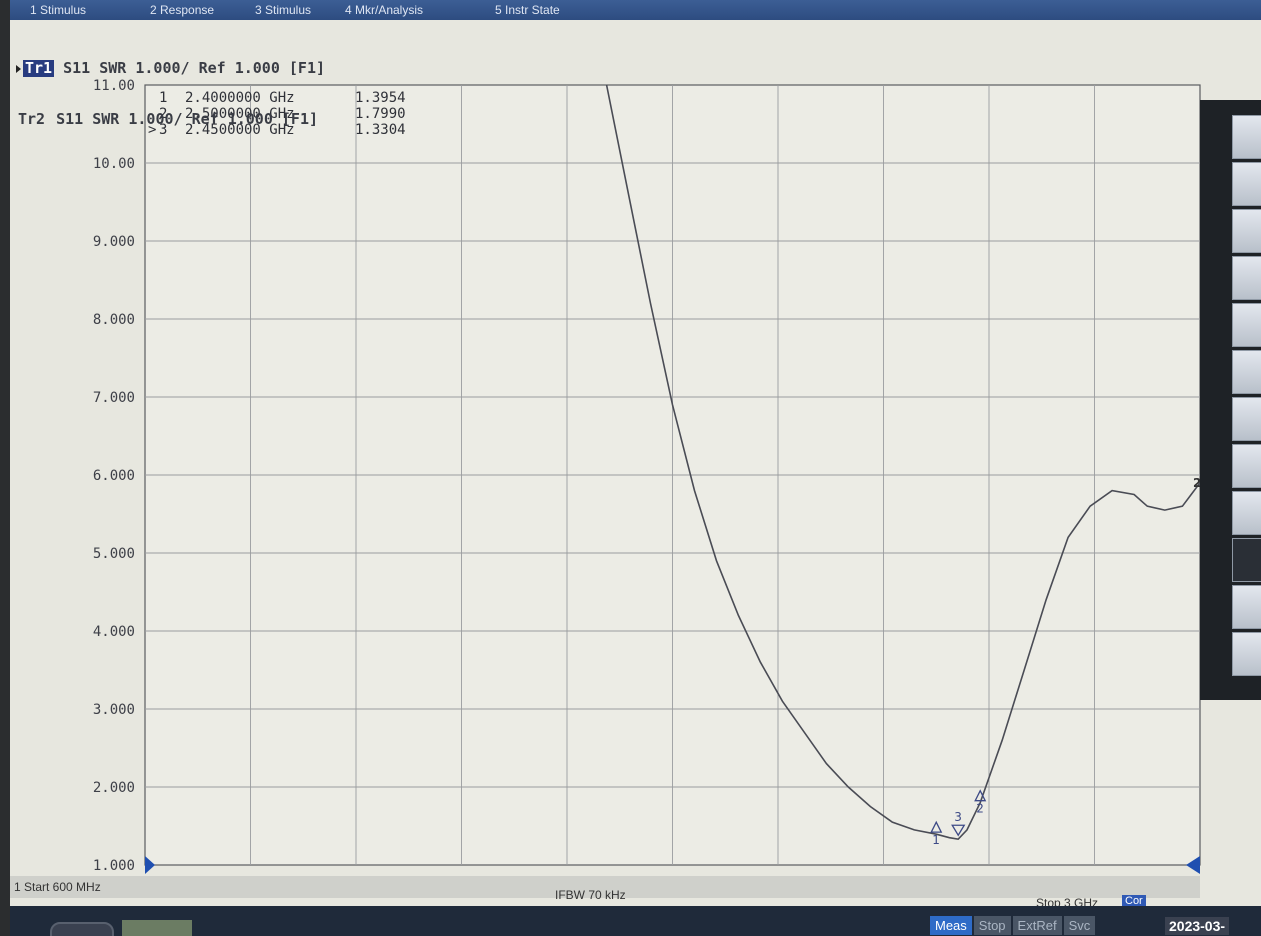 This screenshot has width=1261, height=936. What do you see at coordinates (163, 114) in the screenshot?
I see `marker-table-id: 2` at bounding box center [163, 114].